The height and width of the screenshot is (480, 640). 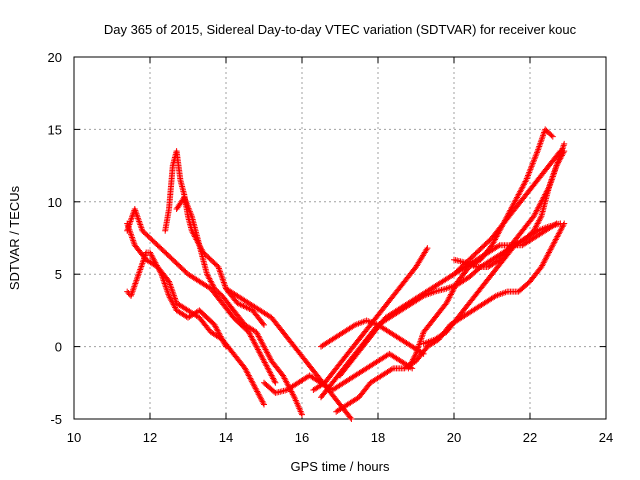 What do you see at coordinates (14, 237) in the screenshot?
I see `y-axis-label: SDTVAR / TECUs` at bounding box center [14, 237].